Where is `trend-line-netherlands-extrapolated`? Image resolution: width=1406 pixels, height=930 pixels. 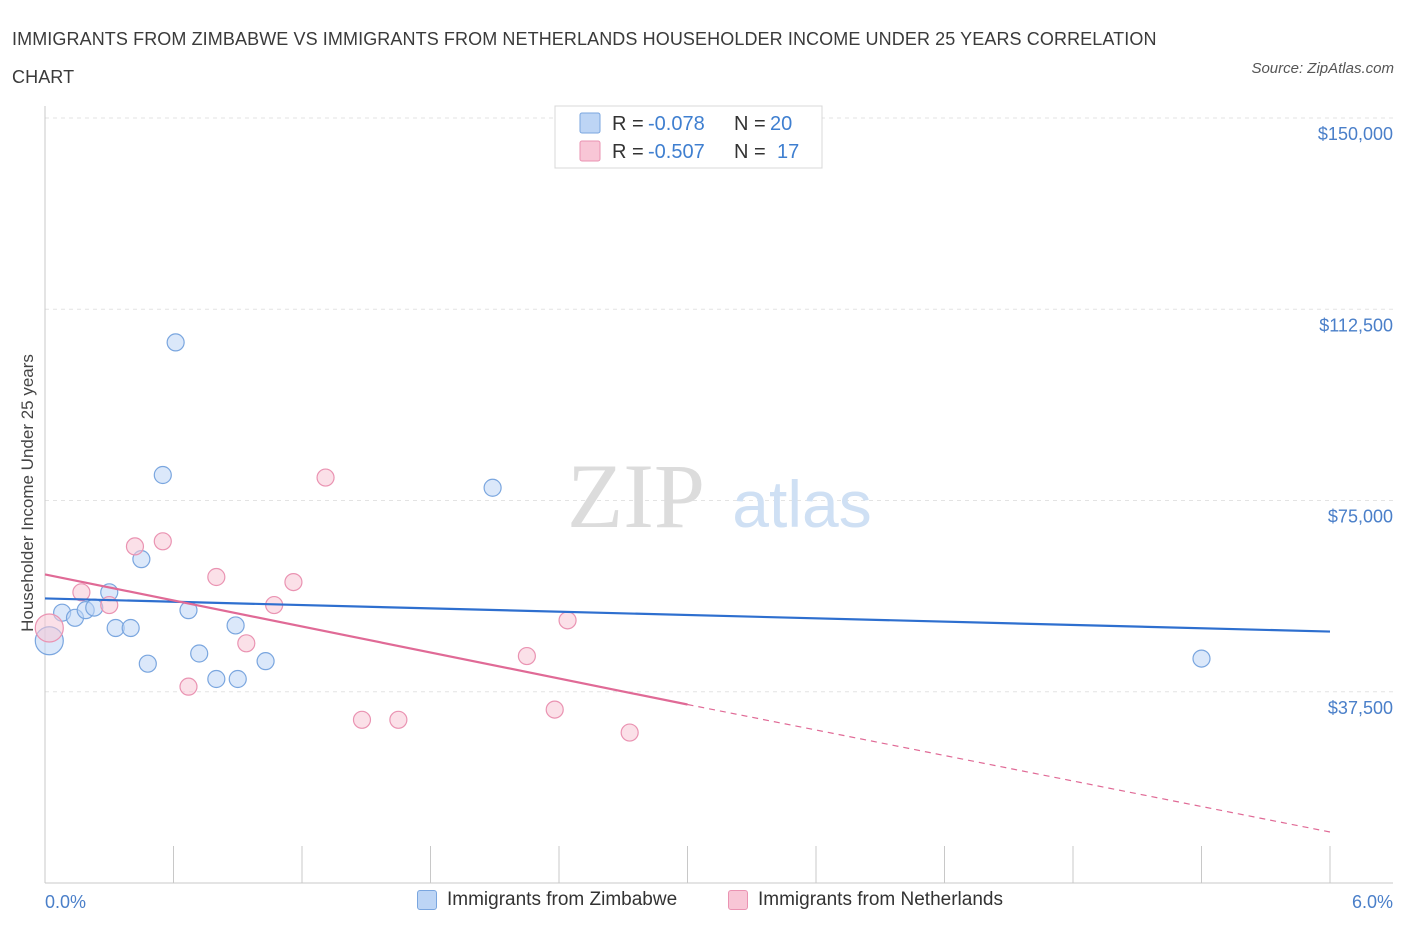 trend-line-netherlands-extrapolated is located at coordinates (1009, 768).